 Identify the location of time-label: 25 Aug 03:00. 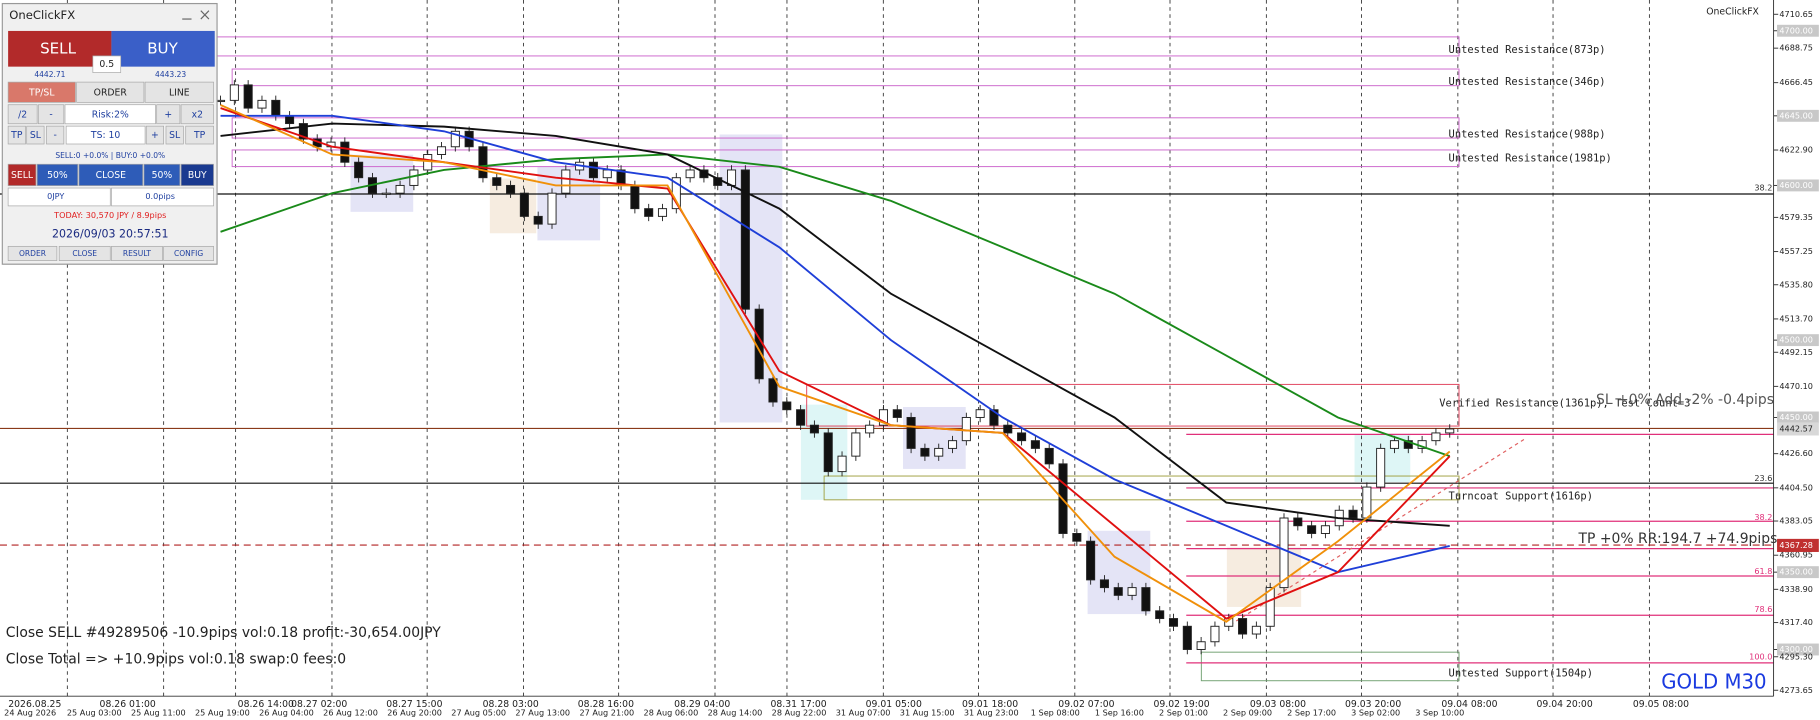
(94, 712).